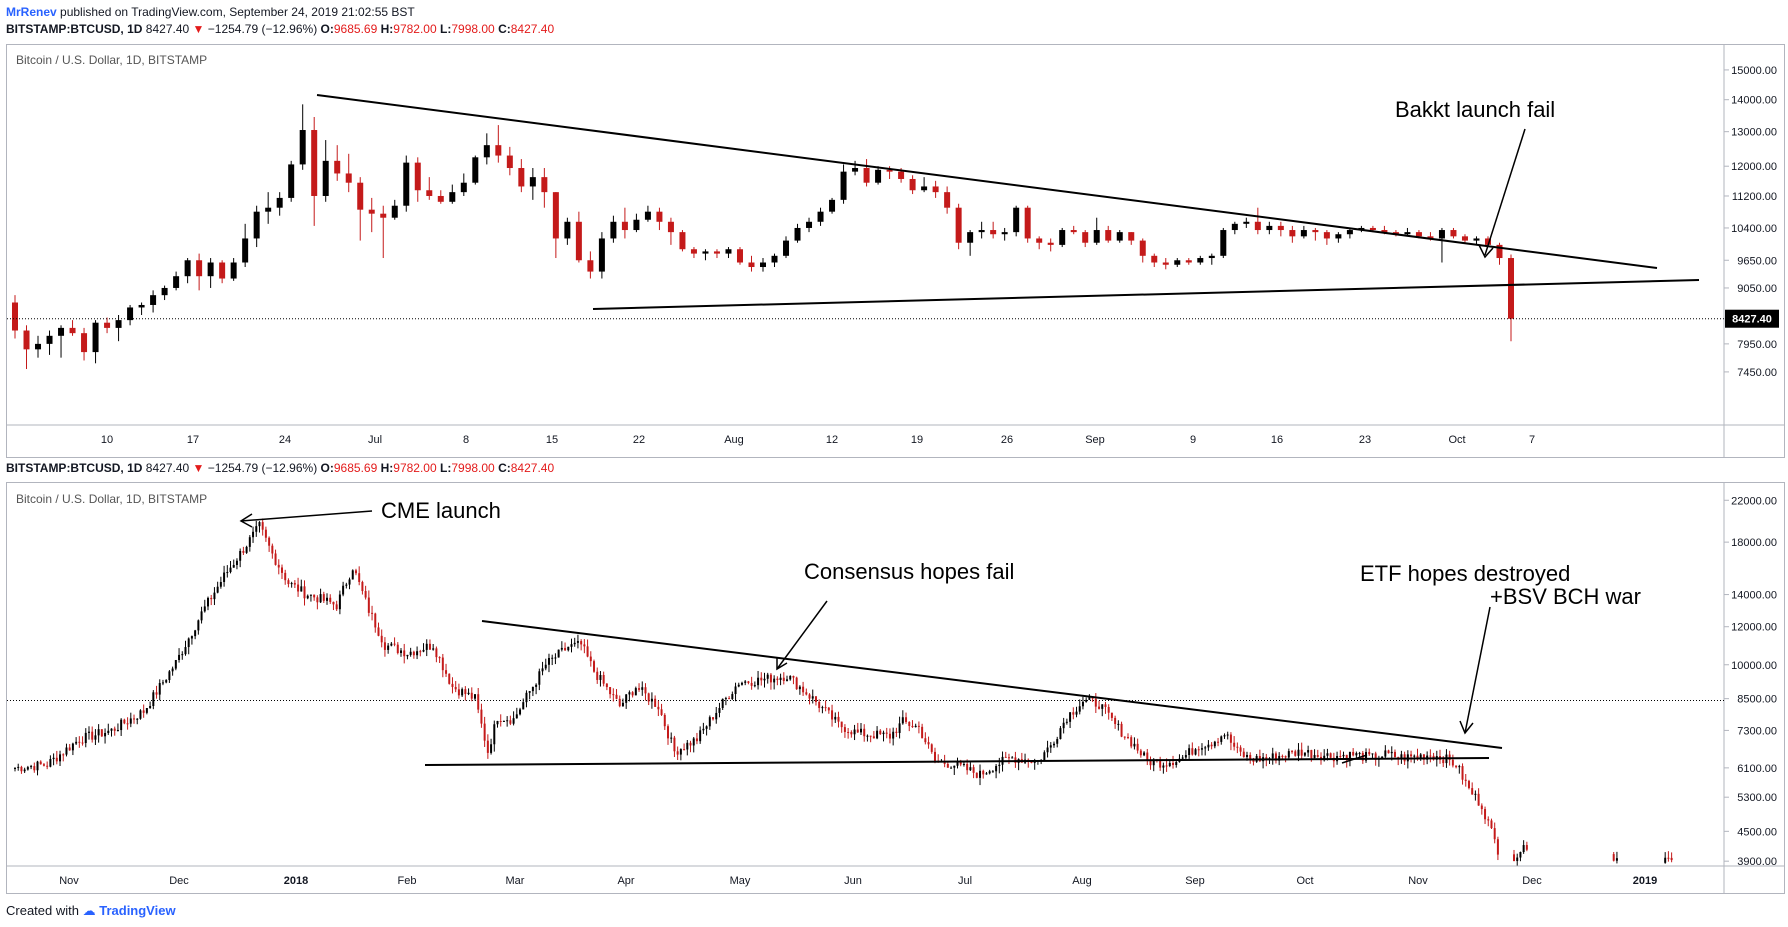 The image size is (1788, 927). I want to click on time-tick: Feb, so click(407, 881).